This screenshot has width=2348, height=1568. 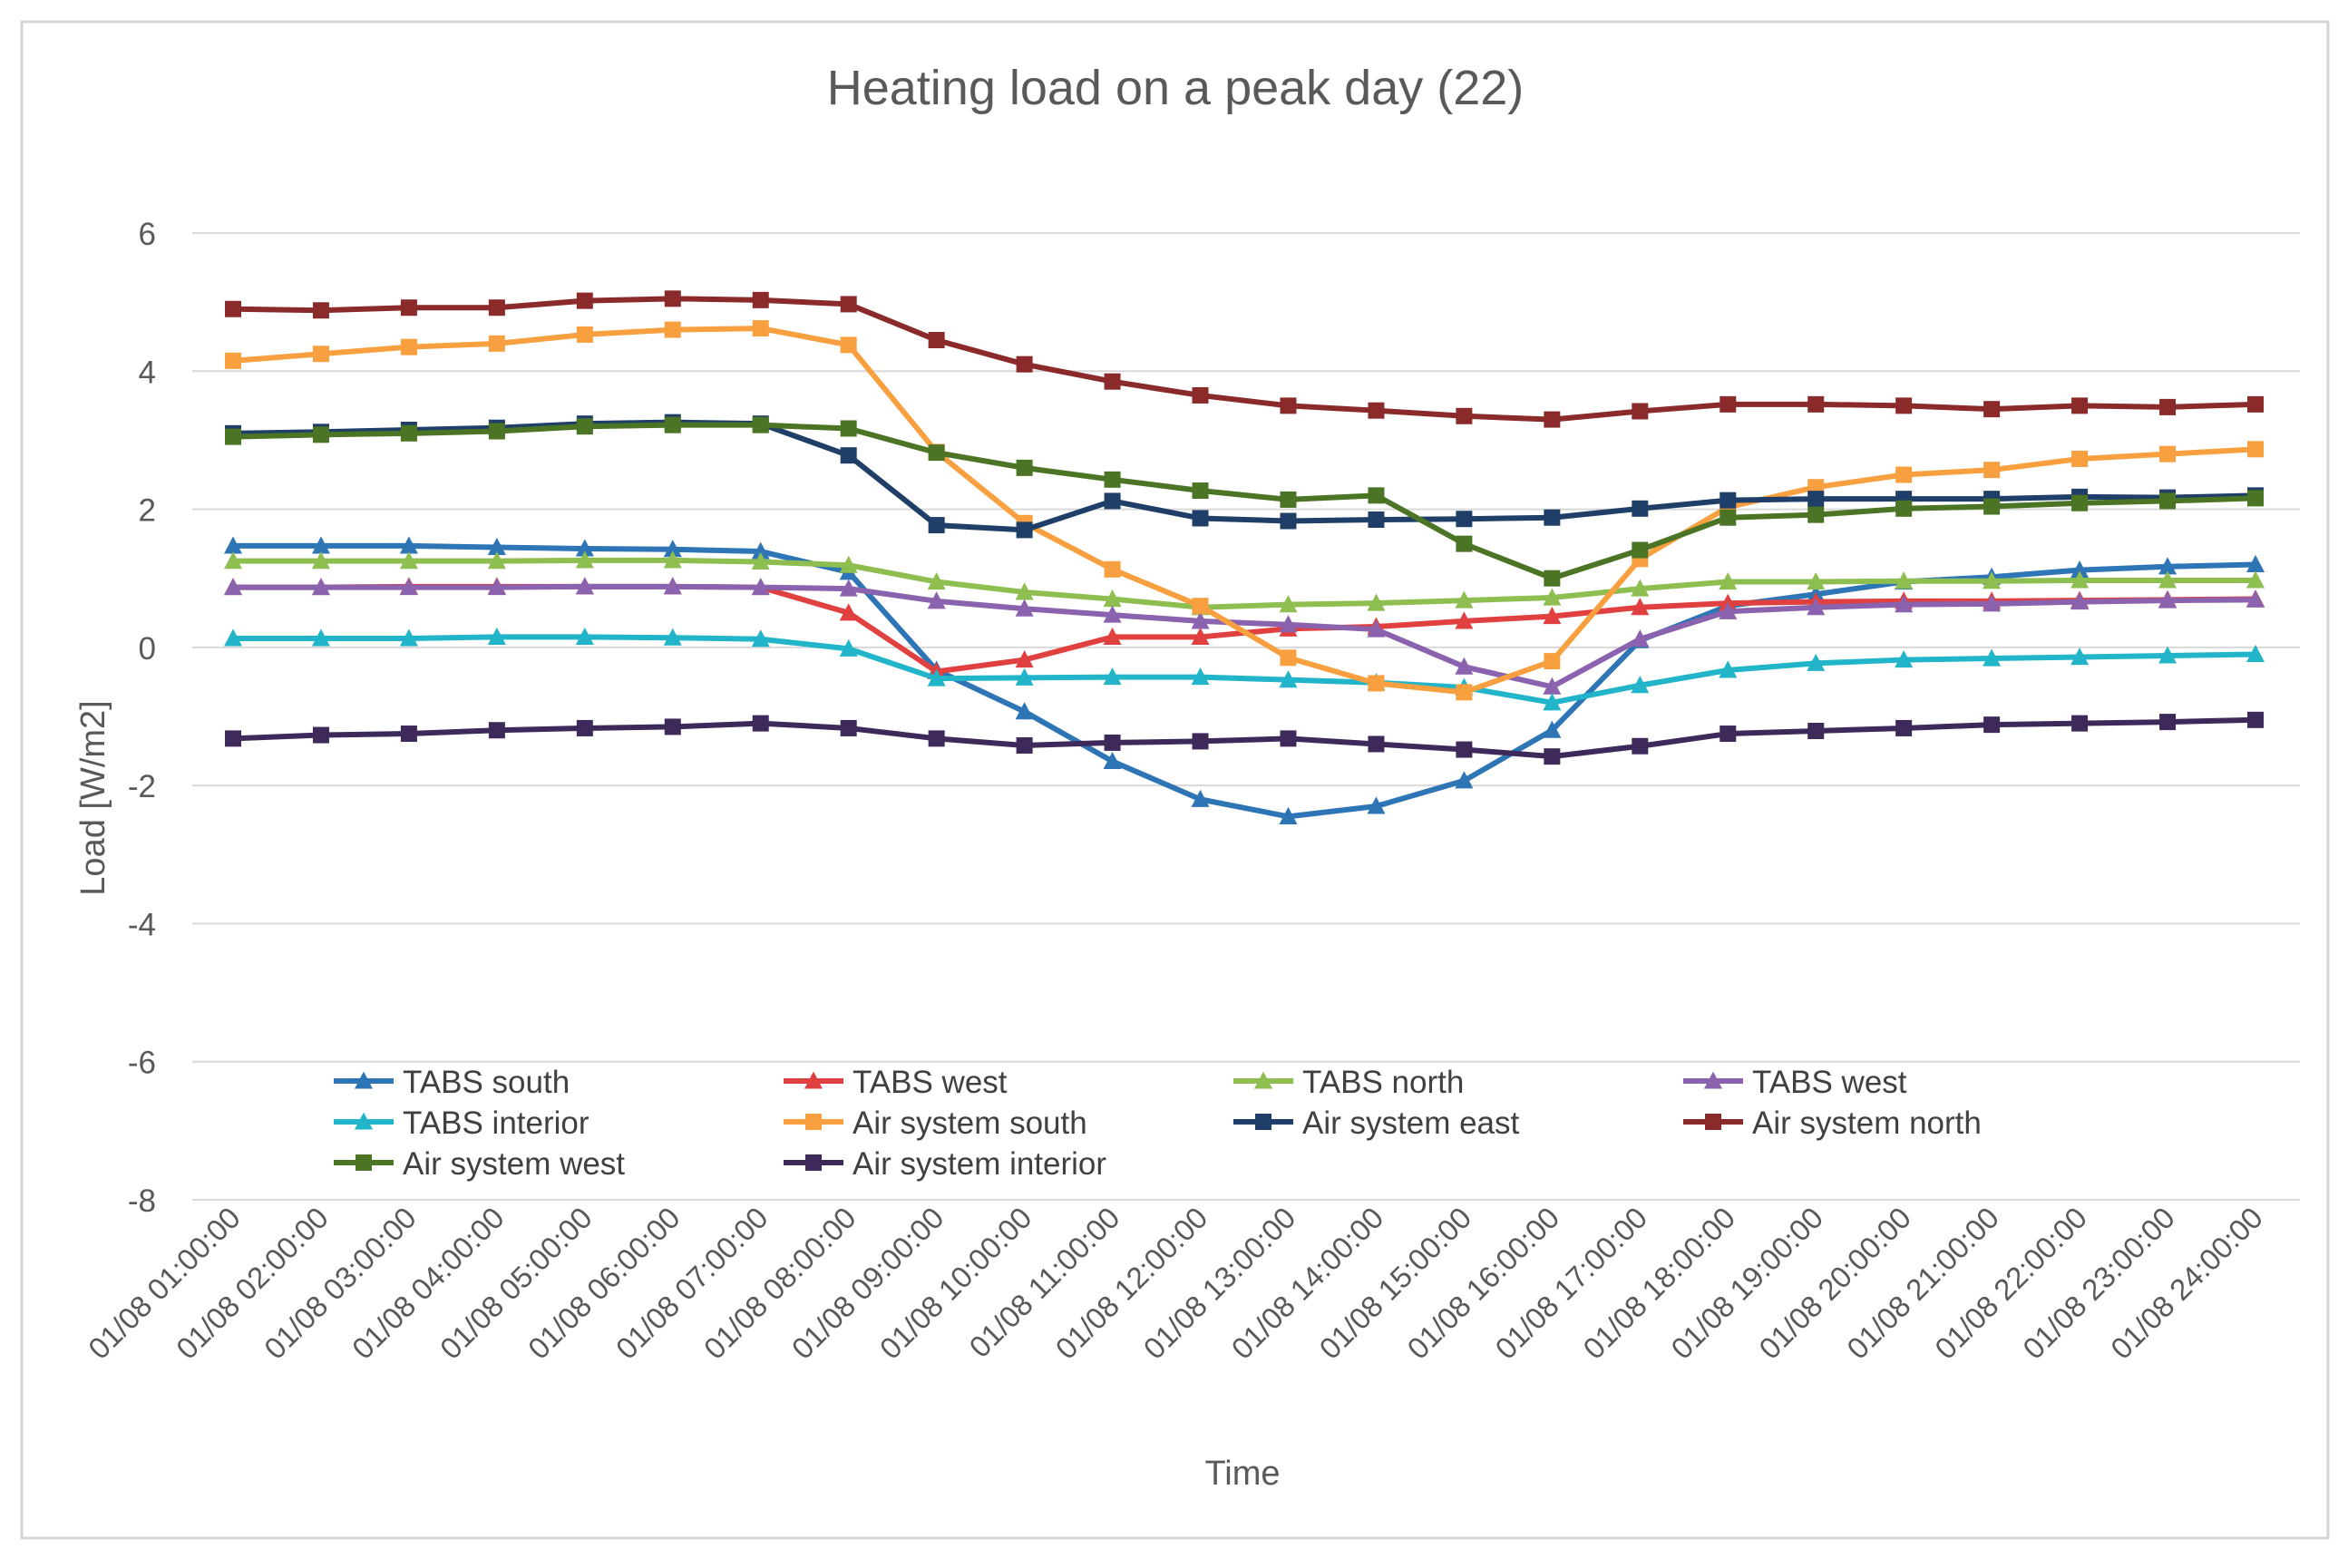 What do you see at coordinates (147, 649) in the screenshot?
I see `y-tick-label: 0` at bounding box center [147, 649].